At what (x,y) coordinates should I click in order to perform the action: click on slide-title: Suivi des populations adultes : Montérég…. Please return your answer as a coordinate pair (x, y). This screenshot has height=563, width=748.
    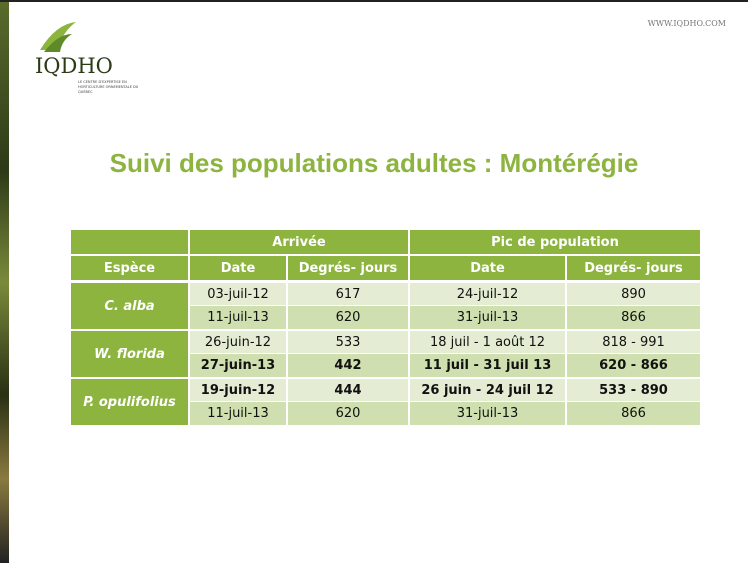
    Looking at the image, I should click on (374, 163).